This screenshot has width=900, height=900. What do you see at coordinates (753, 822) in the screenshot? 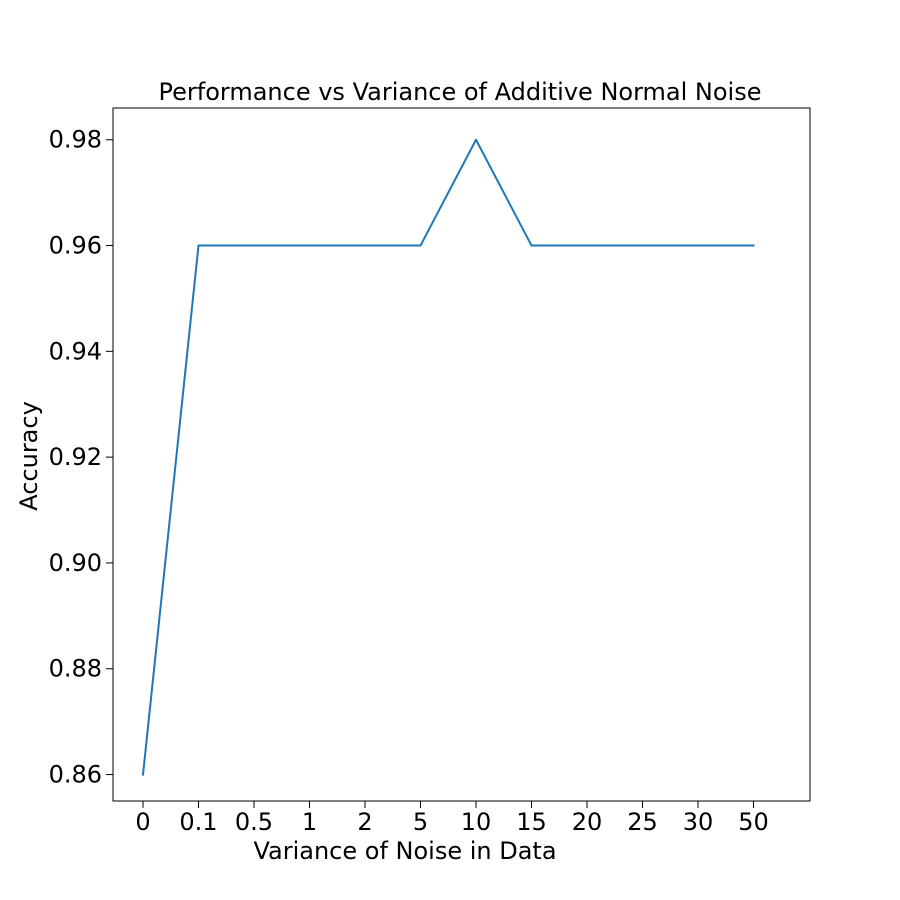
I see `x-tick-label: 50` at bounding box center [753, 822].